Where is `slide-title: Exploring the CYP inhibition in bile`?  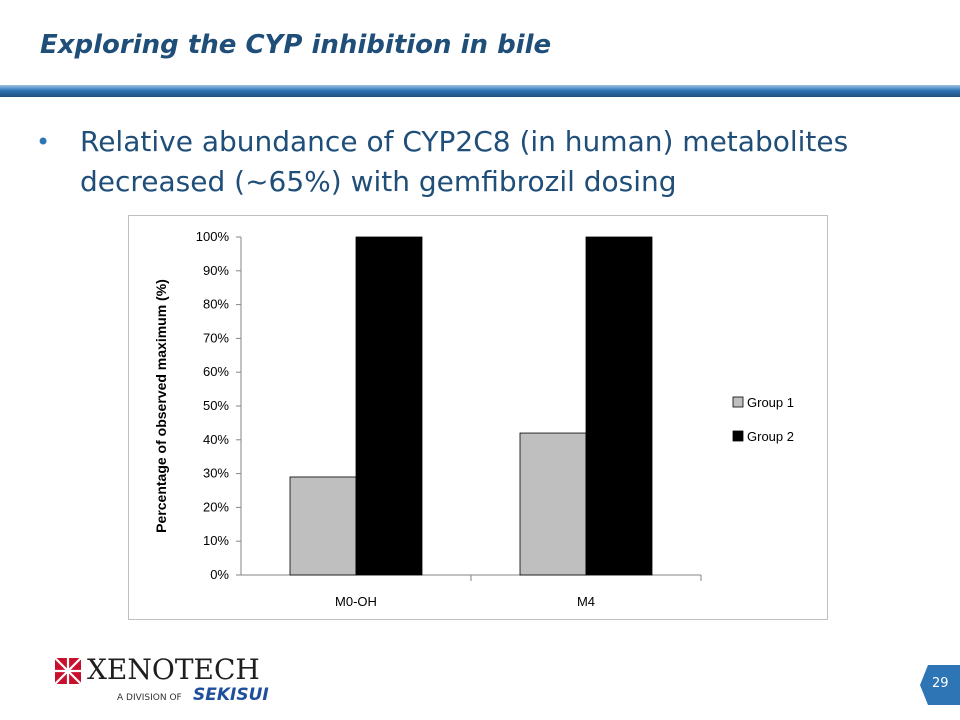
slide-title: Exploring the CYP inhibition in bile is located at coordinates (296, 45).